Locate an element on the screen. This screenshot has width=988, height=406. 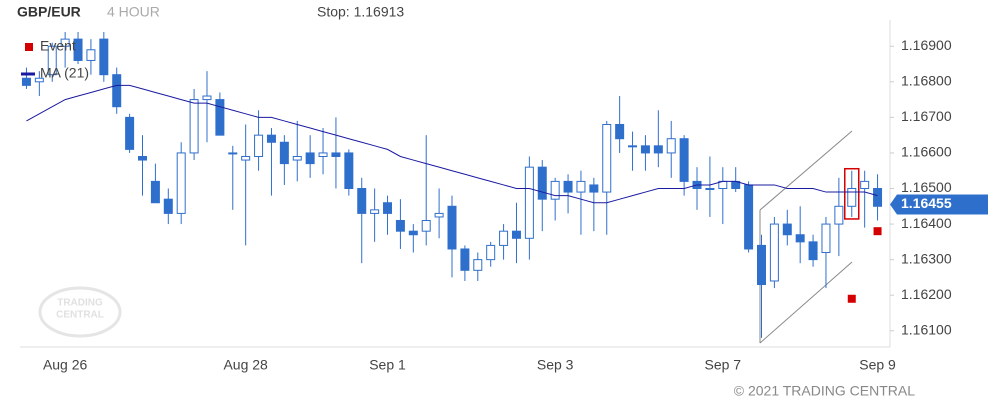
watermark: TRADING CENTRAL is located at coordinates (80, 312).